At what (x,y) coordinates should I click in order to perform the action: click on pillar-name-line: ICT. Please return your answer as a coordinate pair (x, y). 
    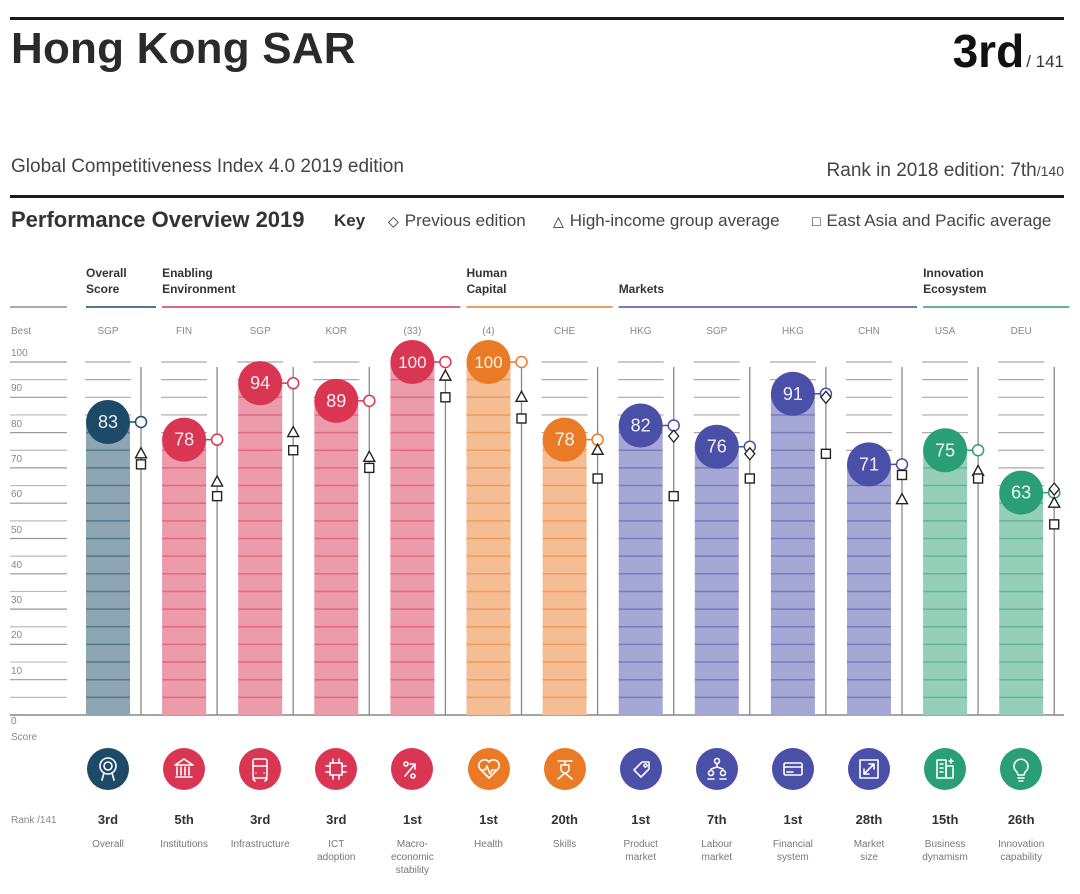
    Looking at the image, I should click on (336, 844).